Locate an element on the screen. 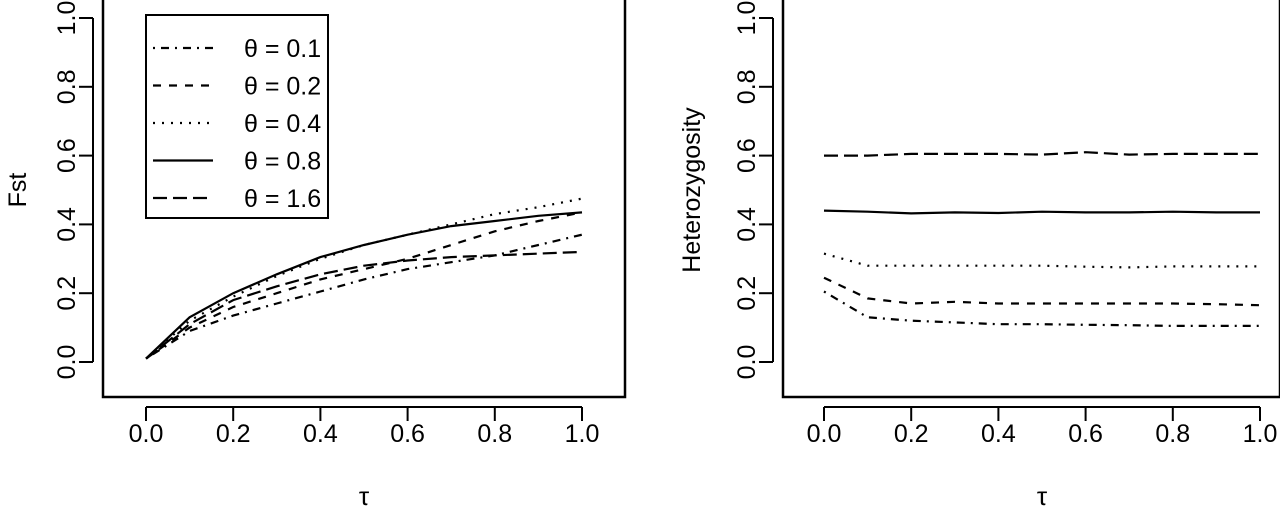  legend-label: θ = 0.1 is located at coordinates (282, 49).